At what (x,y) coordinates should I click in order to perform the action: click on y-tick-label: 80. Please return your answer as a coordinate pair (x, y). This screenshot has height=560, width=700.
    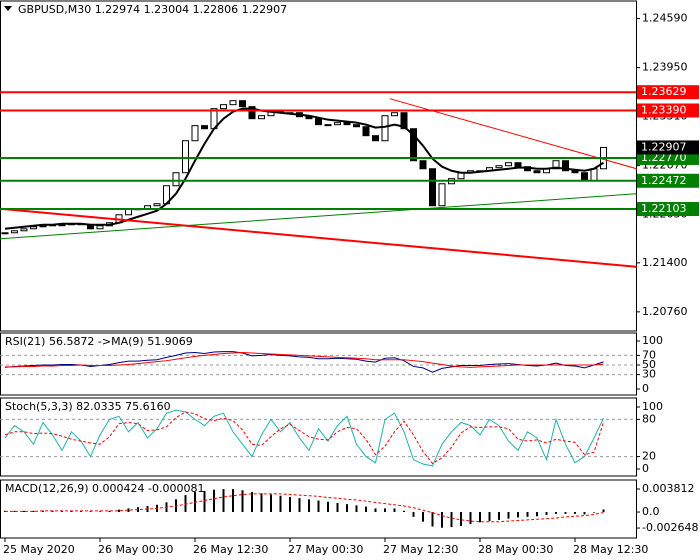
    Looking at the image, I should click on (649, 418).